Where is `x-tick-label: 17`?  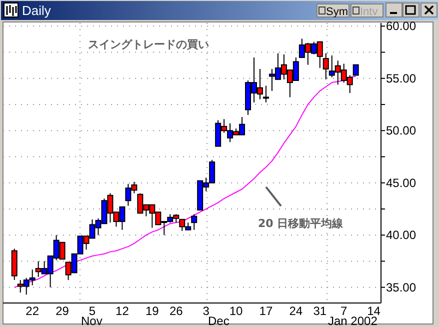 x-tick-label: 17 is located at coordinates (266, 311).